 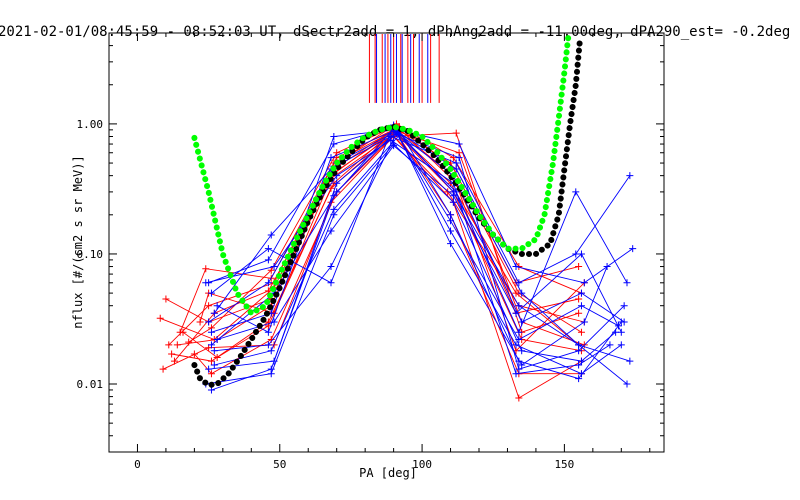 I want to click on y-axis-label: nflux [#/(cm2 s sr MeV)], so click(x=78, y=241).